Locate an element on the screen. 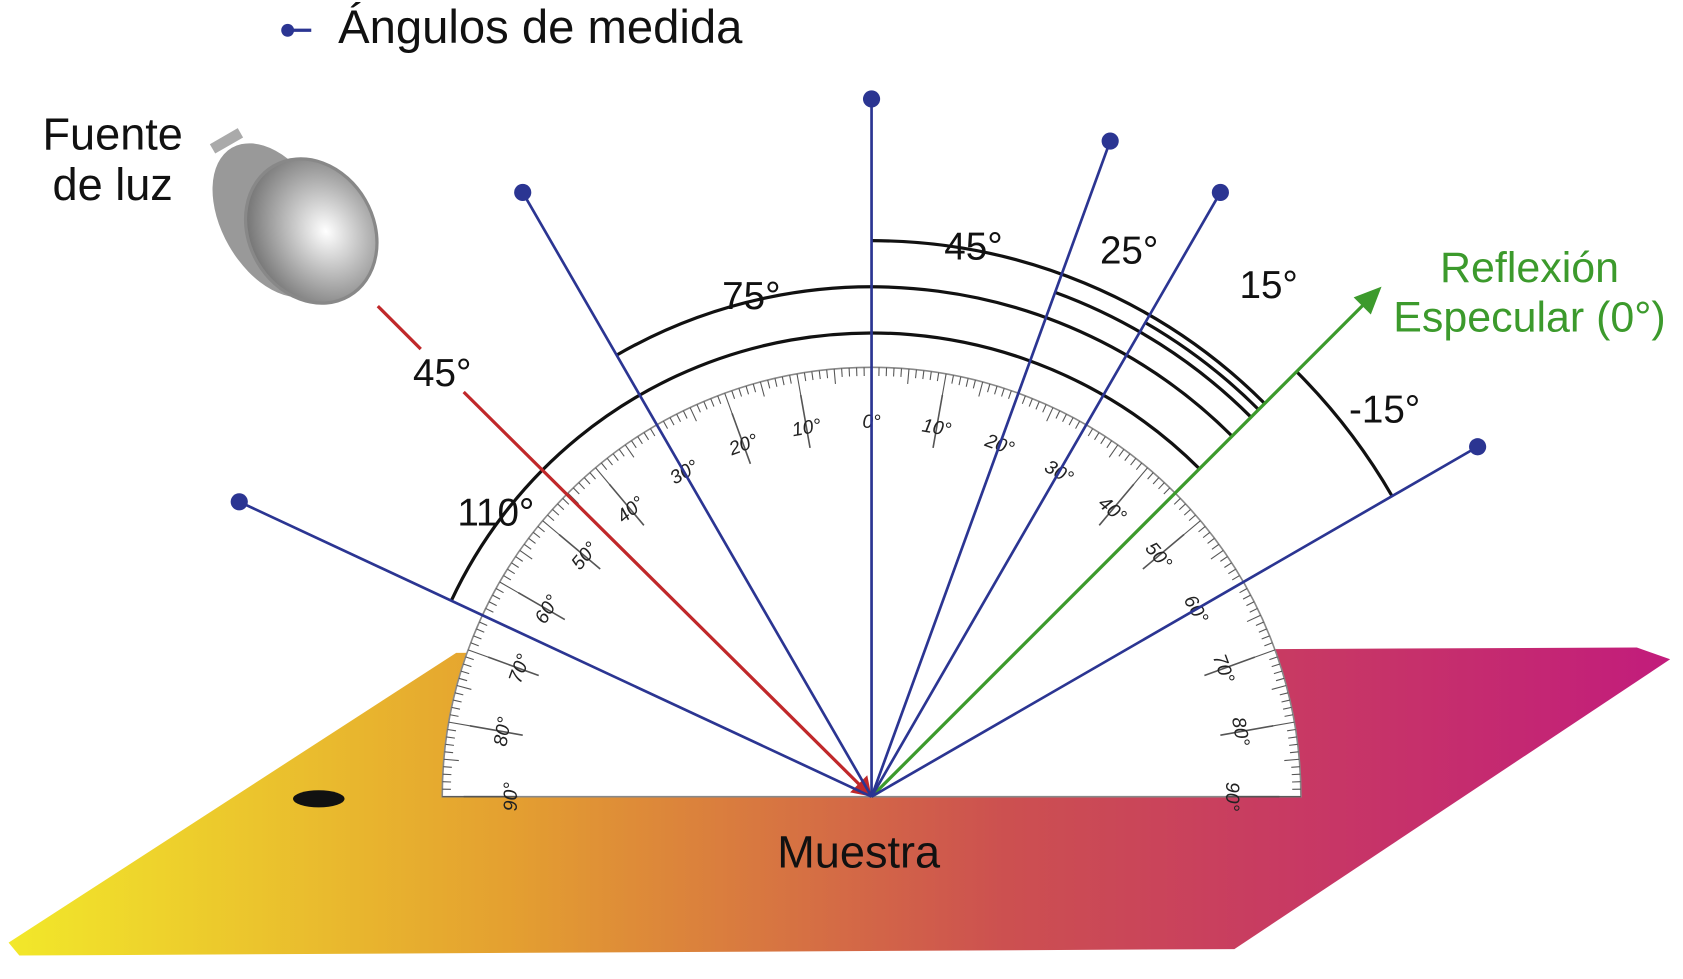  sample-spot is located at coordinates (319, 798).